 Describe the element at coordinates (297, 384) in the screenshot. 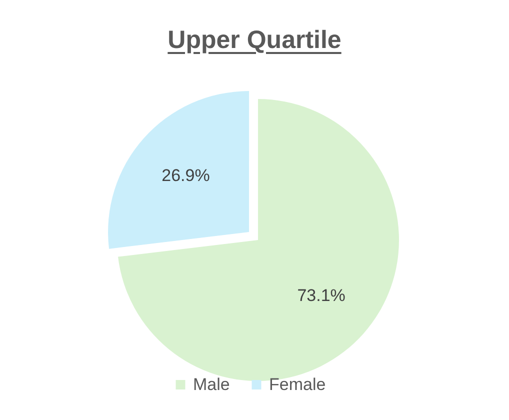

I see `legend-label: Female` at that location.